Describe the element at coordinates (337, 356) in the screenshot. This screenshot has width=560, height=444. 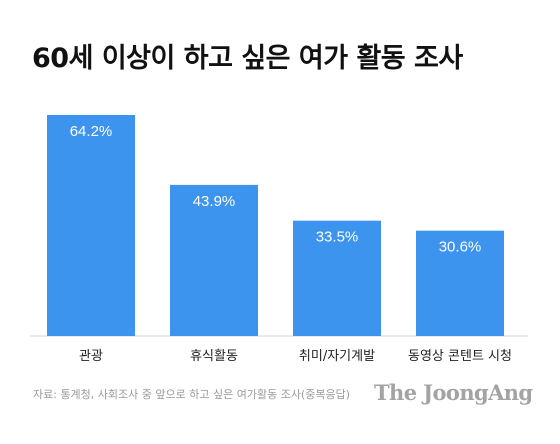
I see `category-label-3: 취미/자기계발` at that location.